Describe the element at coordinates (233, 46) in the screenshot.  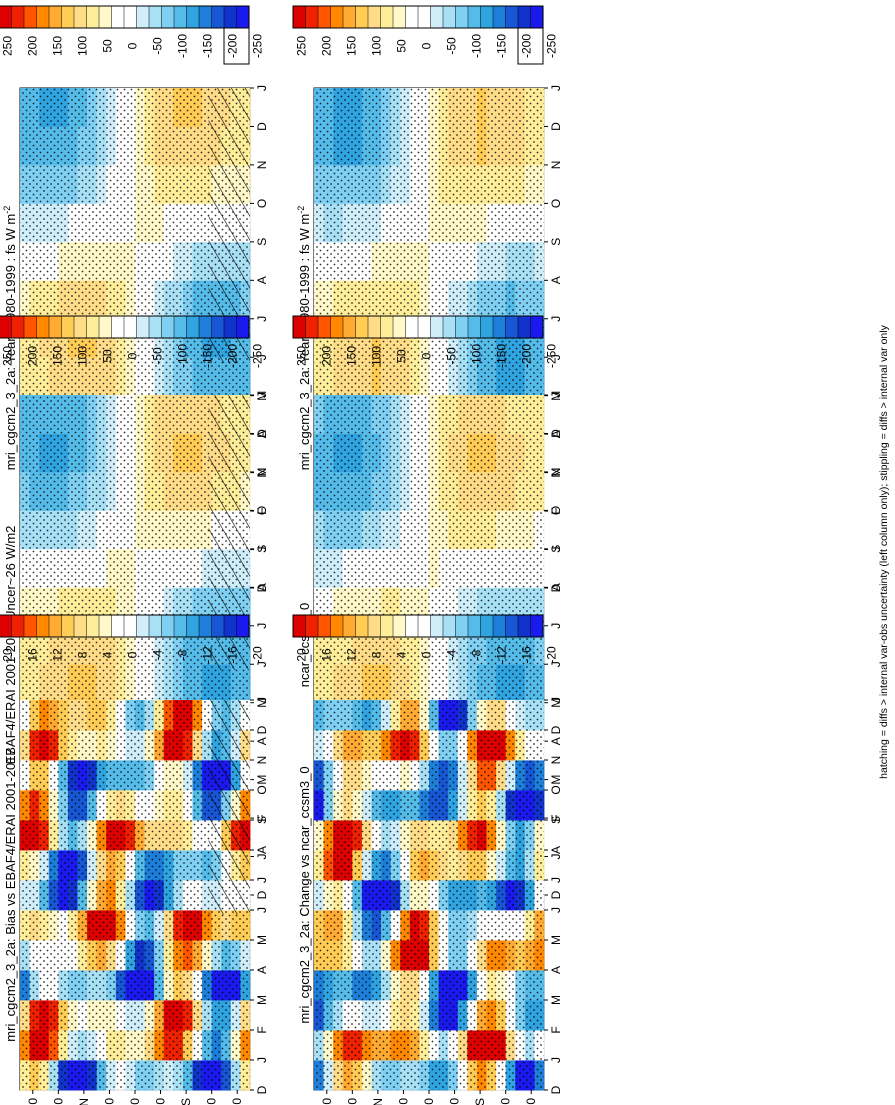
I see `colorbar-tick-label: -200` at that location.